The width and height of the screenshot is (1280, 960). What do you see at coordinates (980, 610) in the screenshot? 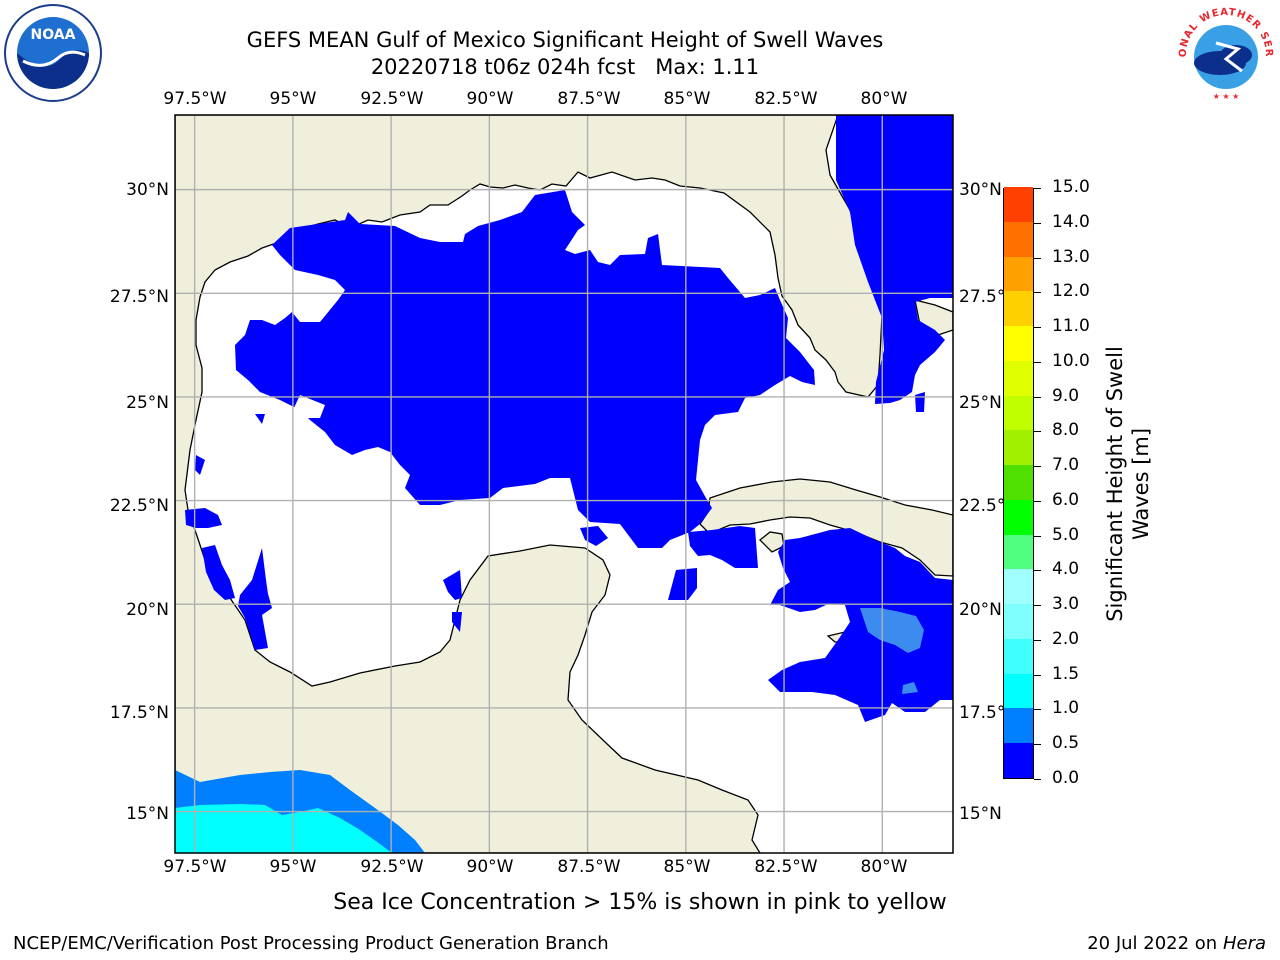
I see `lat-label-right-20n: 20°N` at bounding box center [980, 610].